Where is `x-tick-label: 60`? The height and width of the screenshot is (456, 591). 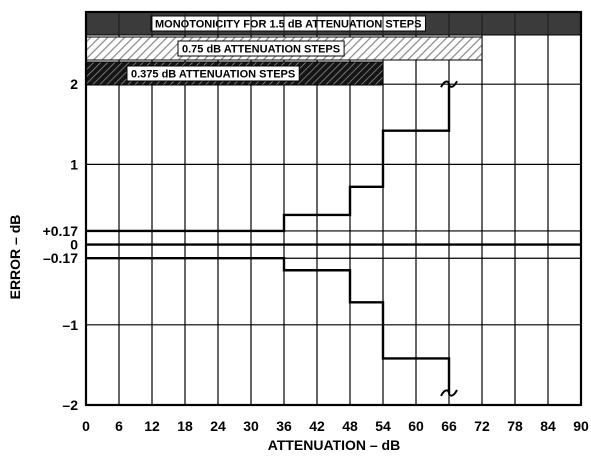 x-tick-label: 60 is located at coordinates (416, 426).